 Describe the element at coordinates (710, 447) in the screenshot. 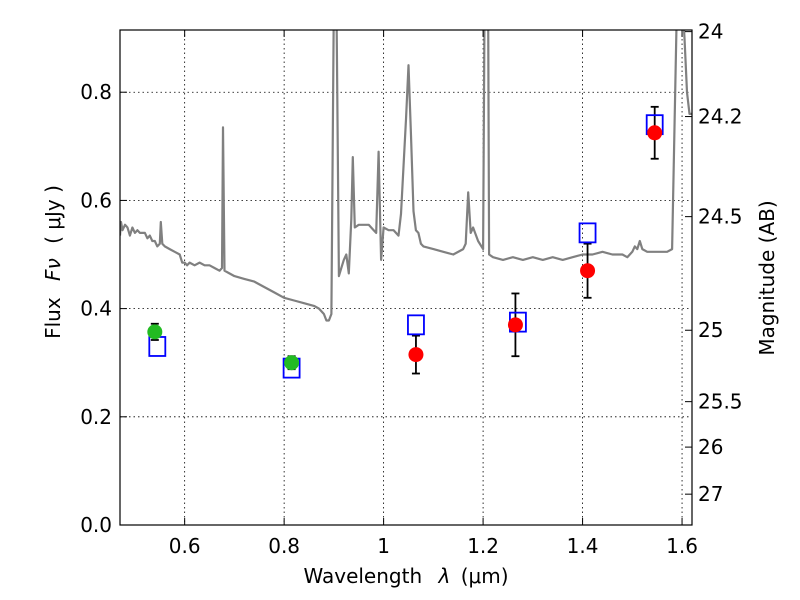

I see `y2-tick-label: 26` at that location.